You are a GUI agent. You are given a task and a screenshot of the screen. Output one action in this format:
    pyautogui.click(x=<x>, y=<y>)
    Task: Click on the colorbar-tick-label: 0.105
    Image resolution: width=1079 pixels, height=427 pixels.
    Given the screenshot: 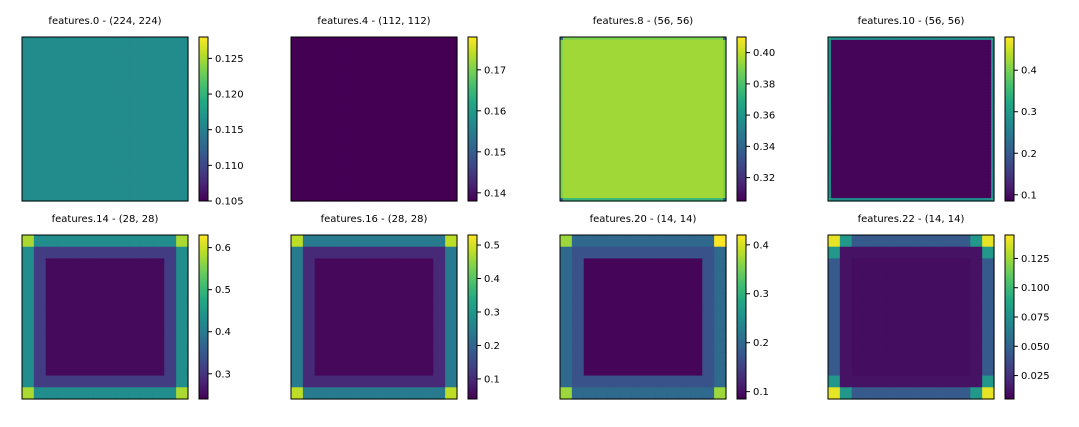 What is the action you would take?
    pyautogui.click(x=229, y=202)
    